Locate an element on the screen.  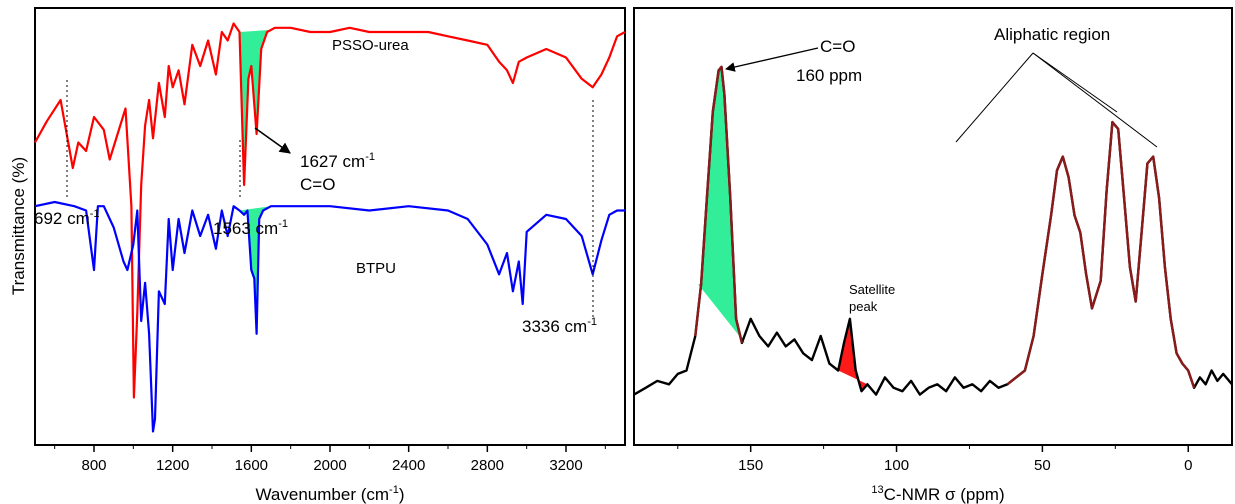
nmr-x-tick-label: 0 is located at coordinates (1188, 465).